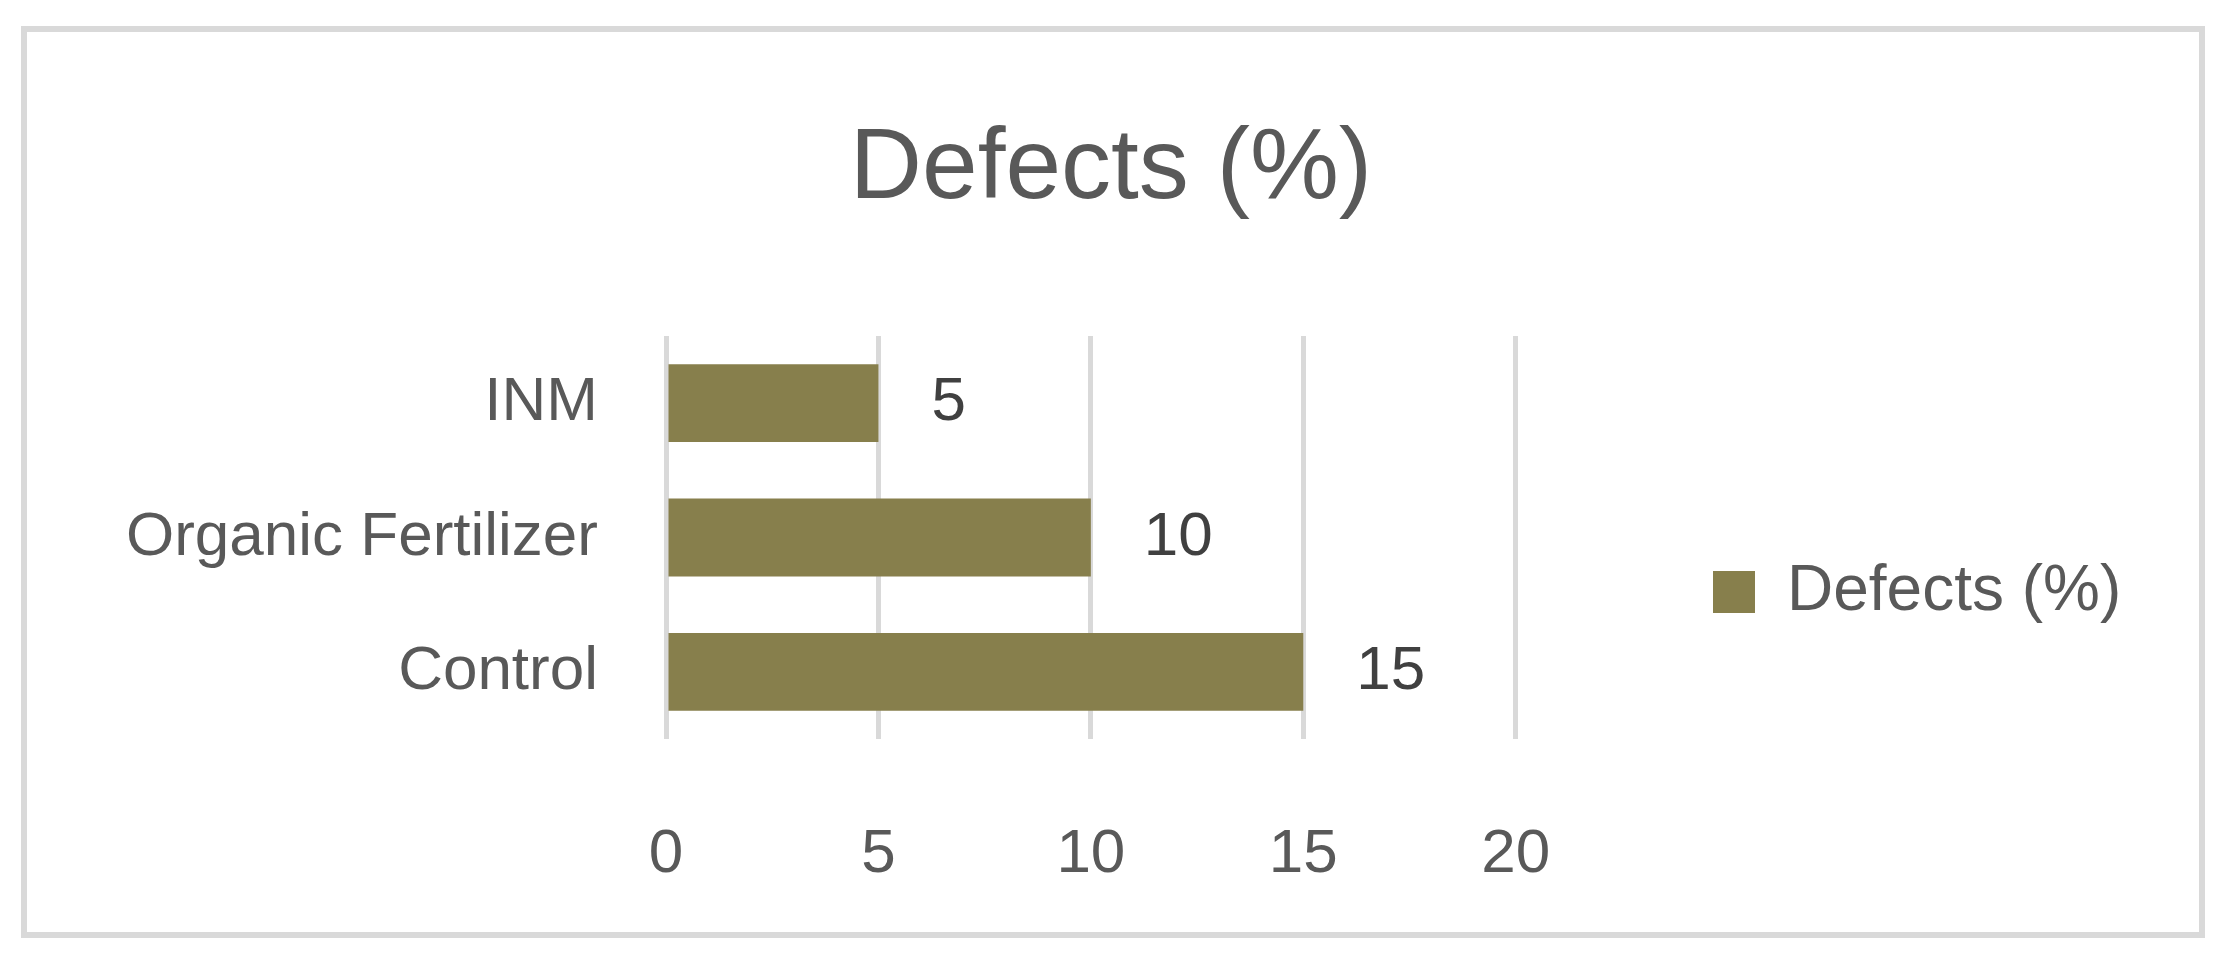 The height and width of the screenshot is (964, 2222). What do you see at coordinates (498, 667) in the screenshot?
I see `y-tick-label: Control` at bounding box center [498, 667].